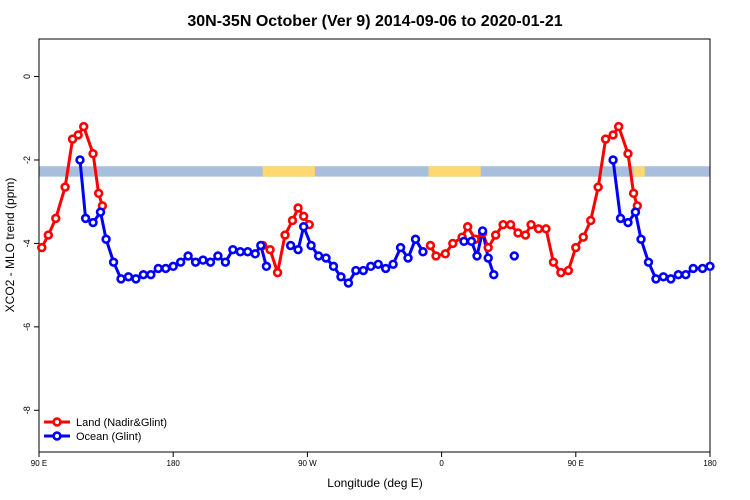  What do you see at coordinates (57, 436) in the screenshot?
I see `legend-ocean-marker` at bounding box center [57, 436].